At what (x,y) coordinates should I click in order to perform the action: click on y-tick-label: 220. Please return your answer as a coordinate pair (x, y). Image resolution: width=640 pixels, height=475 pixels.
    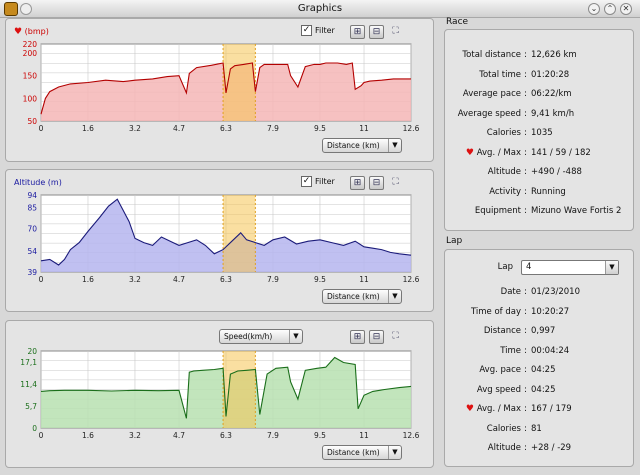
    Looking at the image, I should click on (30, 45).